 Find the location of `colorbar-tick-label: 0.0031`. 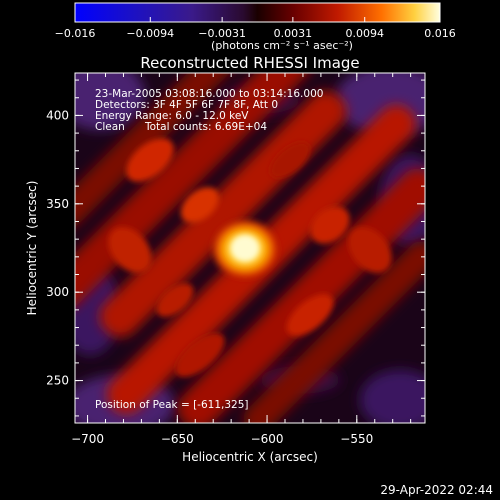

colorbar-tick-label: 0.0031 is located at coordinates (293, 33).